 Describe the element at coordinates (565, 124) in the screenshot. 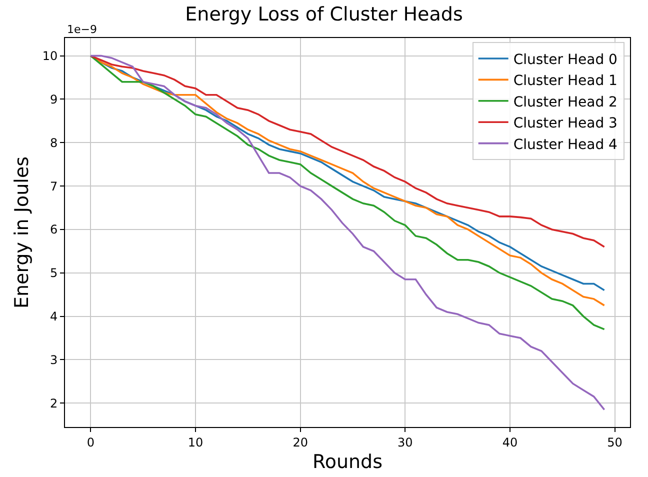

I see `legend-label: Cluster Head 3` at that location.